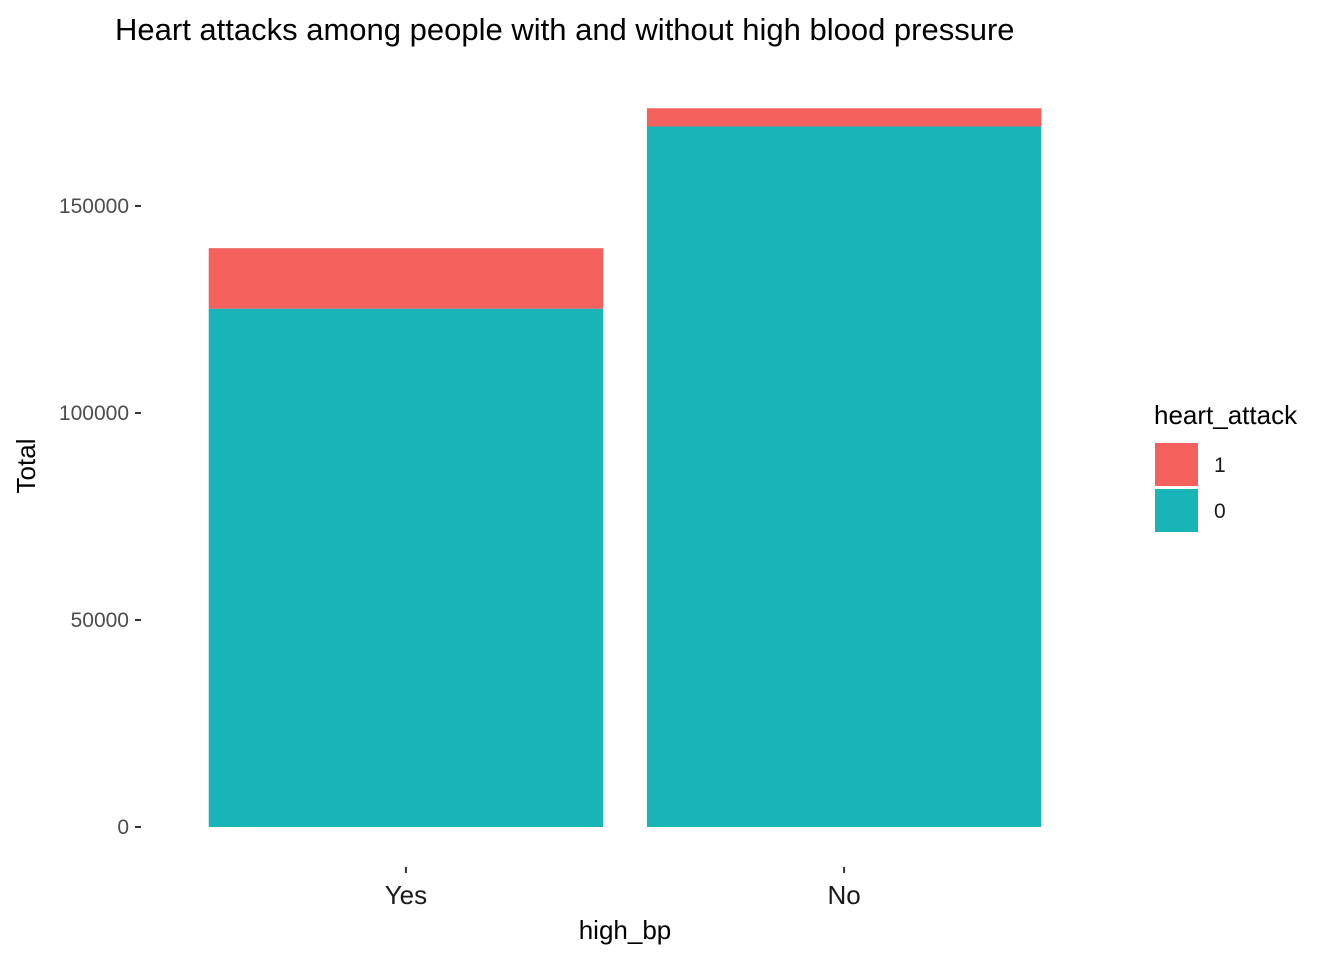 The height and width of the screenshot is (960, 1344). Describe the element at coordinates (843, 895) in the screenshot. I see `x-tick-label: No` at that location.